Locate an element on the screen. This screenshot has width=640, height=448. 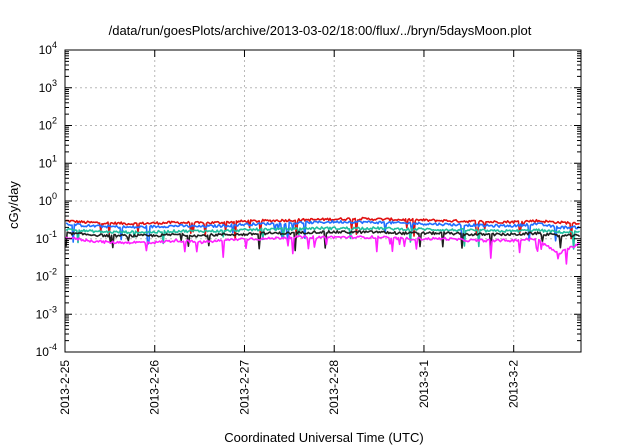
y-tick-label: 10⁻⁴ is located at coordinates (46, 350).